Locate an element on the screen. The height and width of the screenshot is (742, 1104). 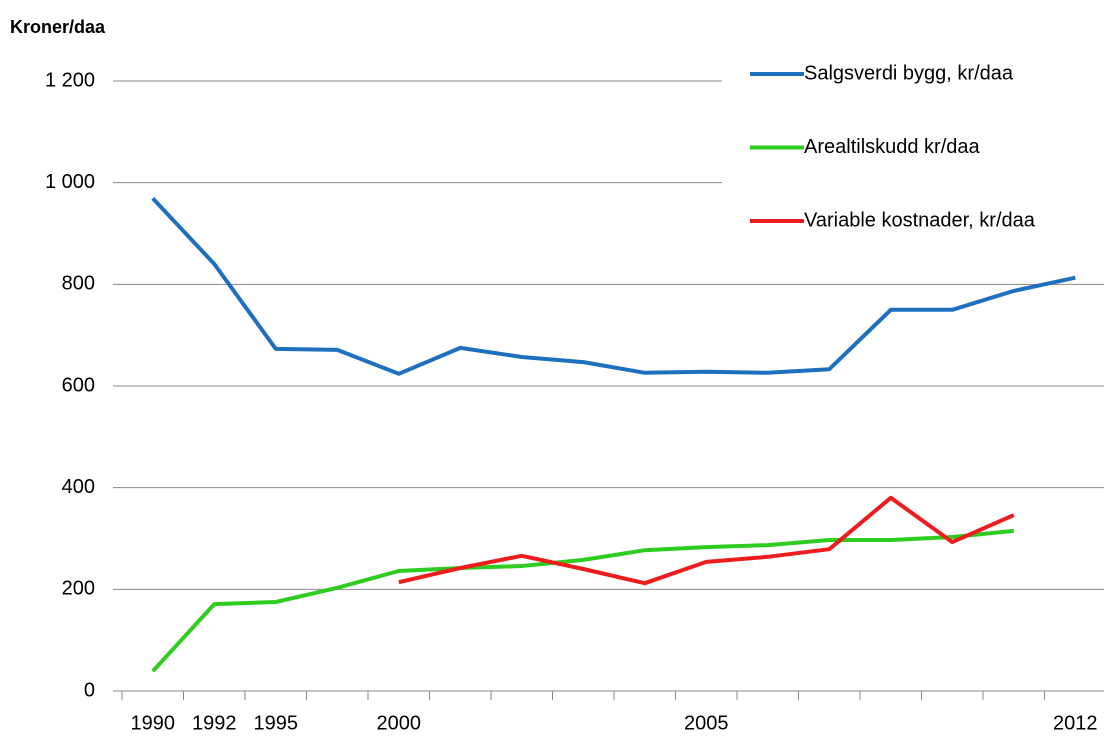
y-tick-label: 1 000 is located at coordinates (70, 182).